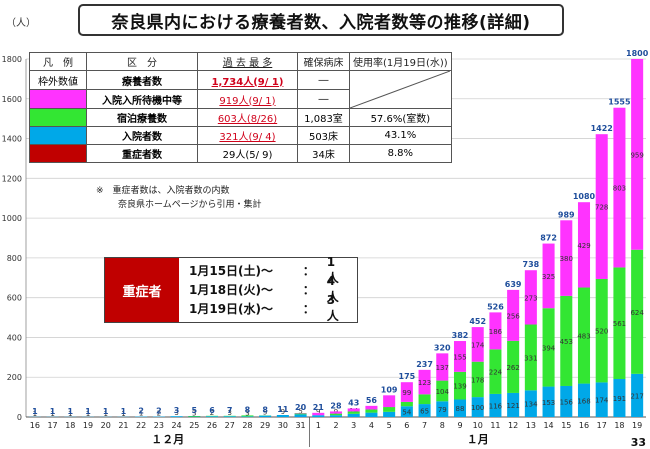  Describe the element at coordinates (58, 117) in the screenshot. I see `legend-swatch-hotel` at that location.